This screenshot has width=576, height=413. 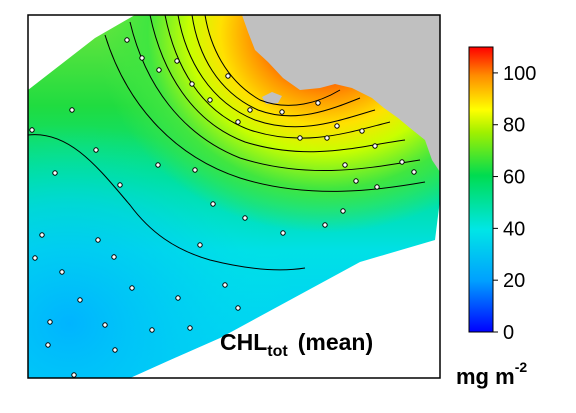 I want to click on colorbar-tick-label: 40, so click(x=514, y=229).